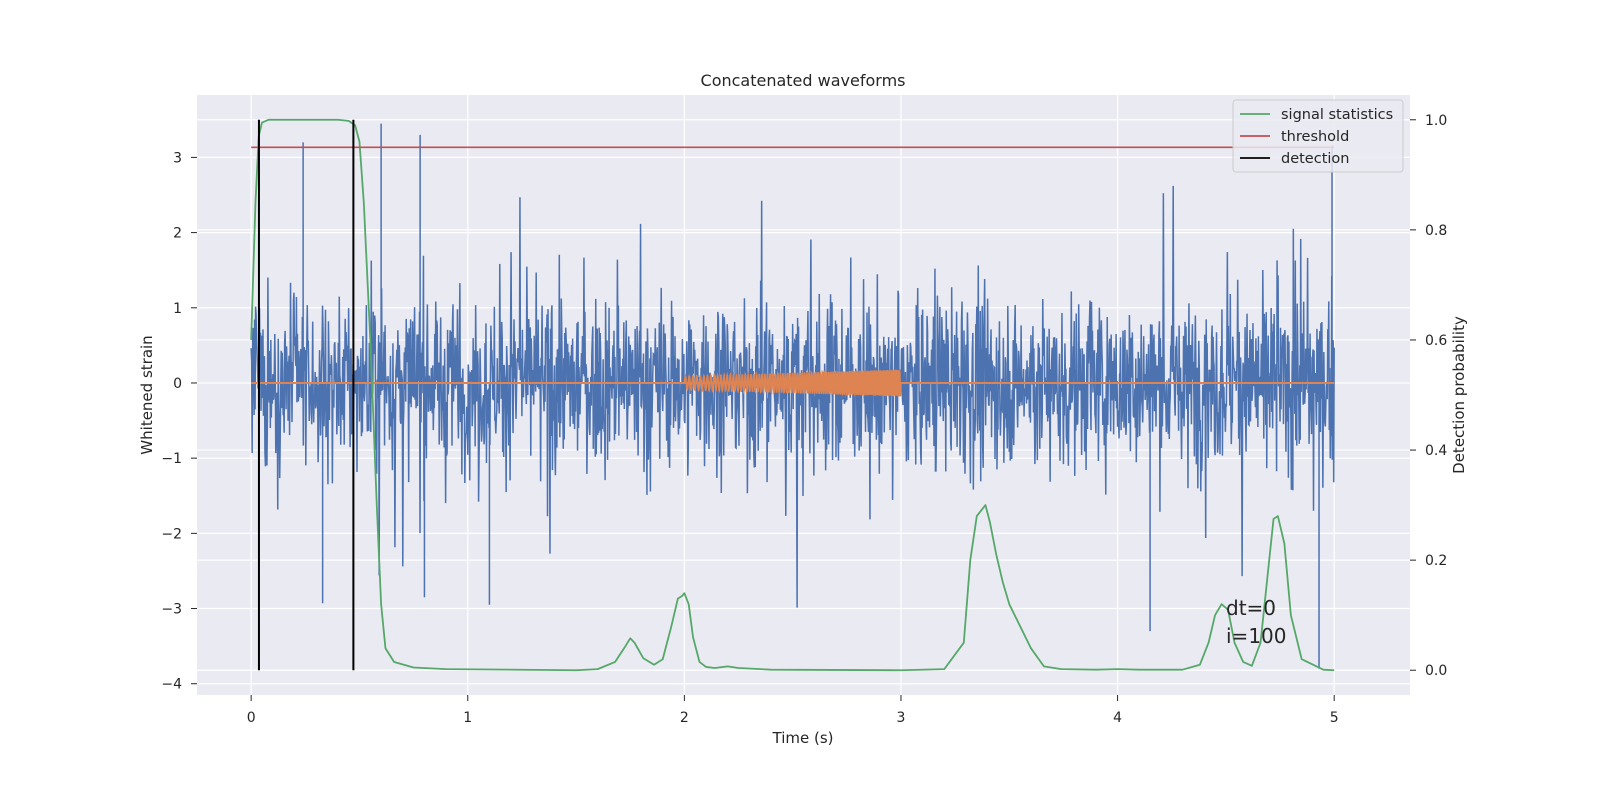  I want to click on y-right-tick-label: 0.0, so click(1436, 671).